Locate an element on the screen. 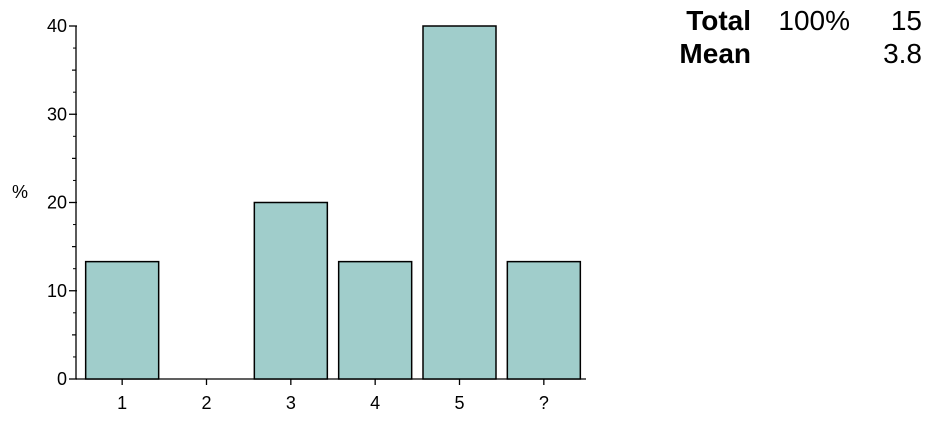 This screenshot has height=421, width=925. x-tick-label: ? is located at coordinates (544, 403).